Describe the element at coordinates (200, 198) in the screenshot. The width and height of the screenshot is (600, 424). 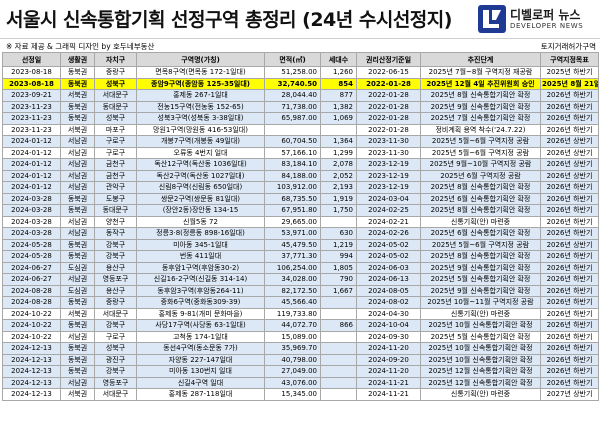
I see `cell-name: 쌍문2구역(쌍문동 81일대)` at that location.